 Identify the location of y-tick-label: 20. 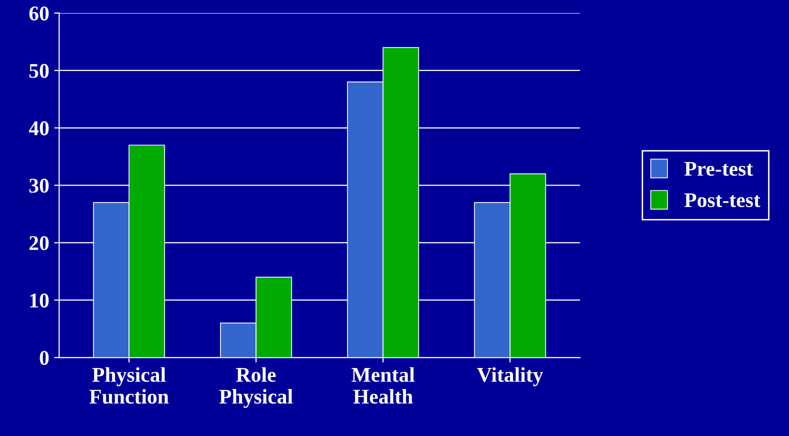
(39, 243).